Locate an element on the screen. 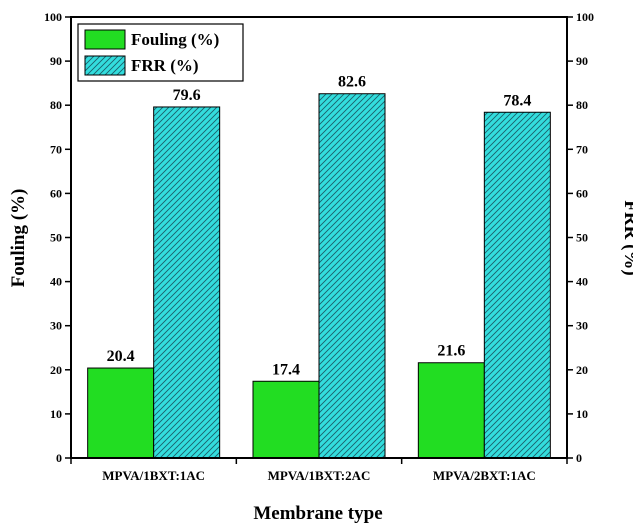 Image resolution: width=633 pixels, height=527 pixels. y-tick-label-20: 20 is located at coordinates (56, 370).